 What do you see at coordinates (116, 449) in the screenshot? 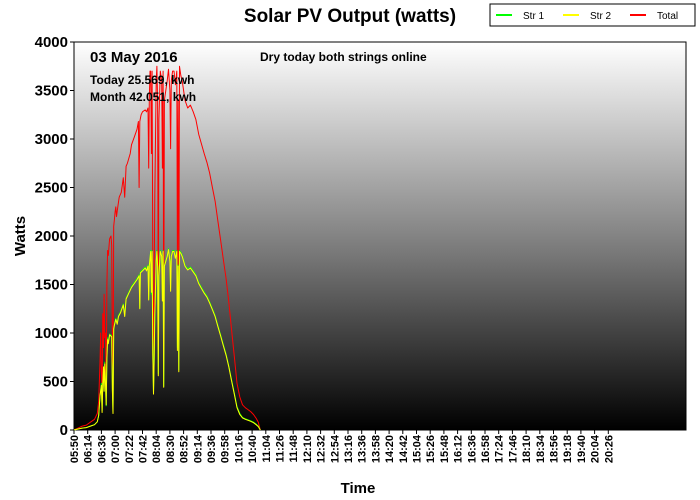
I see `x-tick-label: 07:00` at bounding box center [116, 449].